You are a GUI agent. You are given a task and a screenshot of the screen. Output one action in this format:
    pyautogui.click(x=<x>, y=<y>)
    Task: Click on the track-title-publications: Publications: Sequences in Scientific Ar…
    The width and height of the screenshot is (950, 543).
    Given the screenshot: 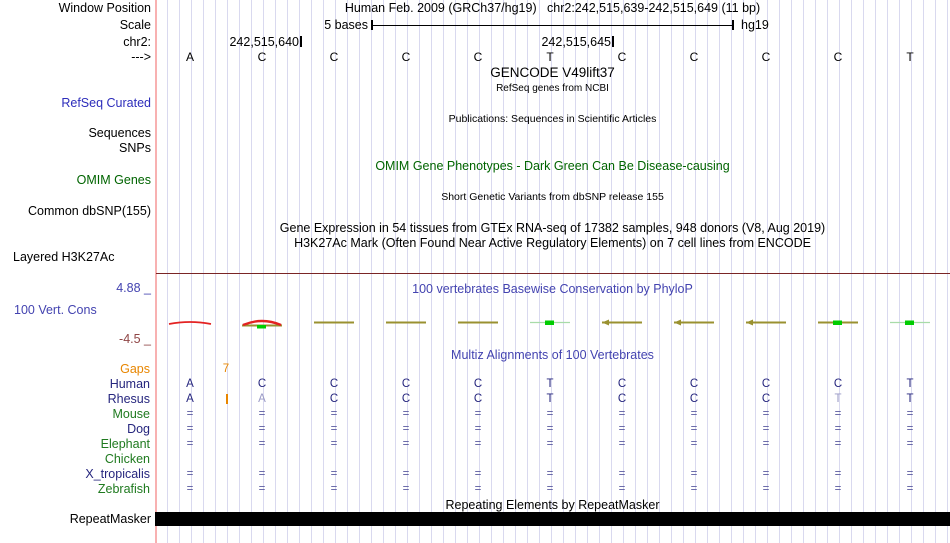 What is the action you would take?
    pyautogui.click(x=552, y=119)
    